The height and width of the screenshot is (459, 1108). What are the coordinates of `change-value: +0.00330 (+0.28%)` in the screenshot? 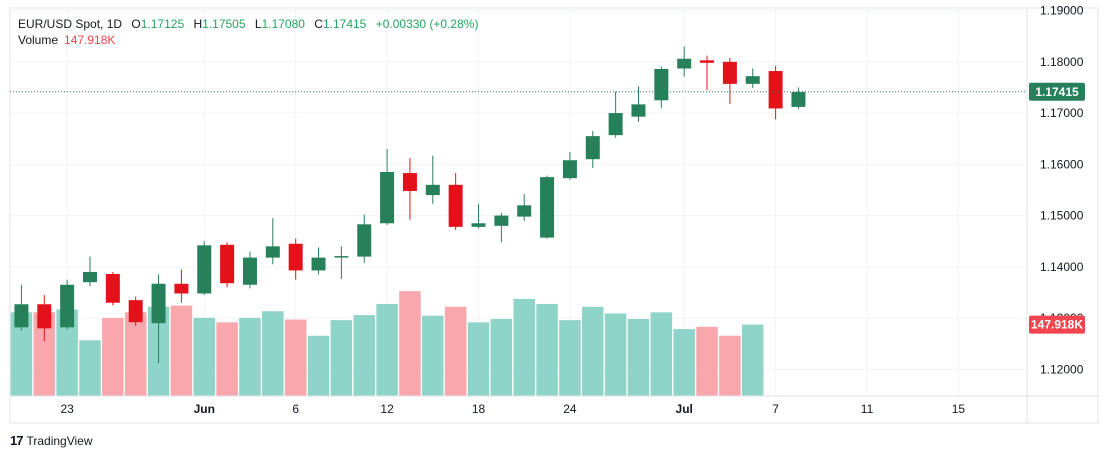 It's located at (427, 24).